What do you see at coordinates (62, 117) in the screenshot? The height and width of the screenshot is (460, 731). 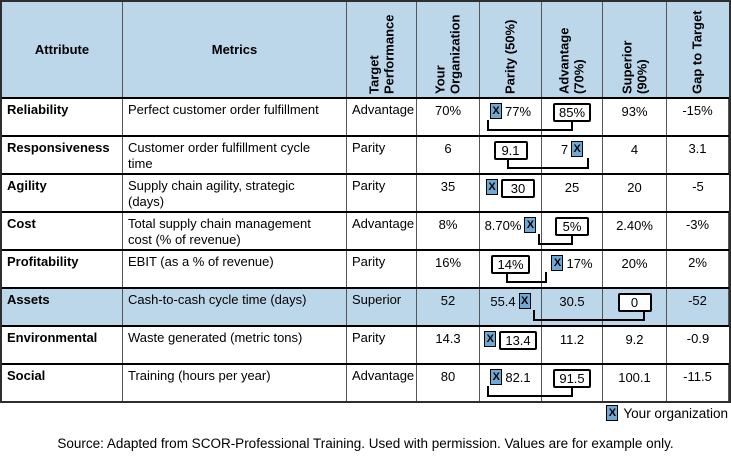 I see `cell-attribute: Reliability` at bounding box center [62, 117].